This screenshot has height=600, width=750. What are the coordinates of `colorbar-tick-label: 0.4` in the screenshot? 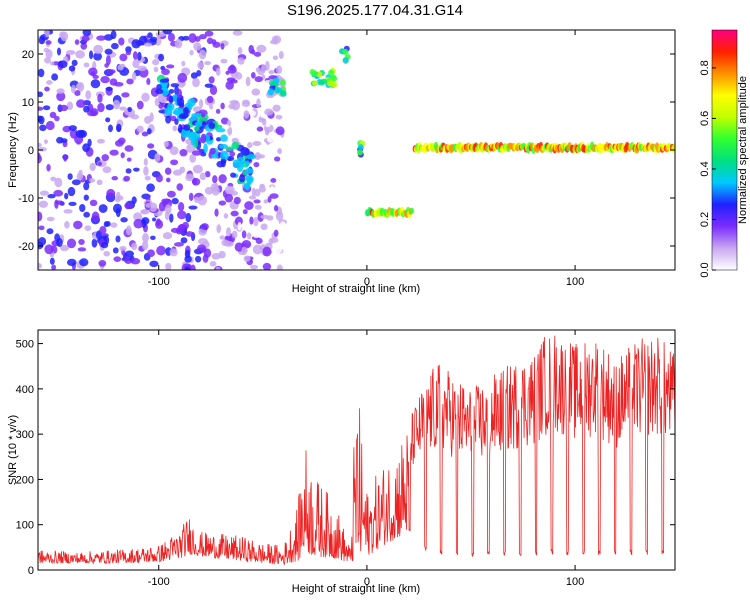 It's located at (705, 168).